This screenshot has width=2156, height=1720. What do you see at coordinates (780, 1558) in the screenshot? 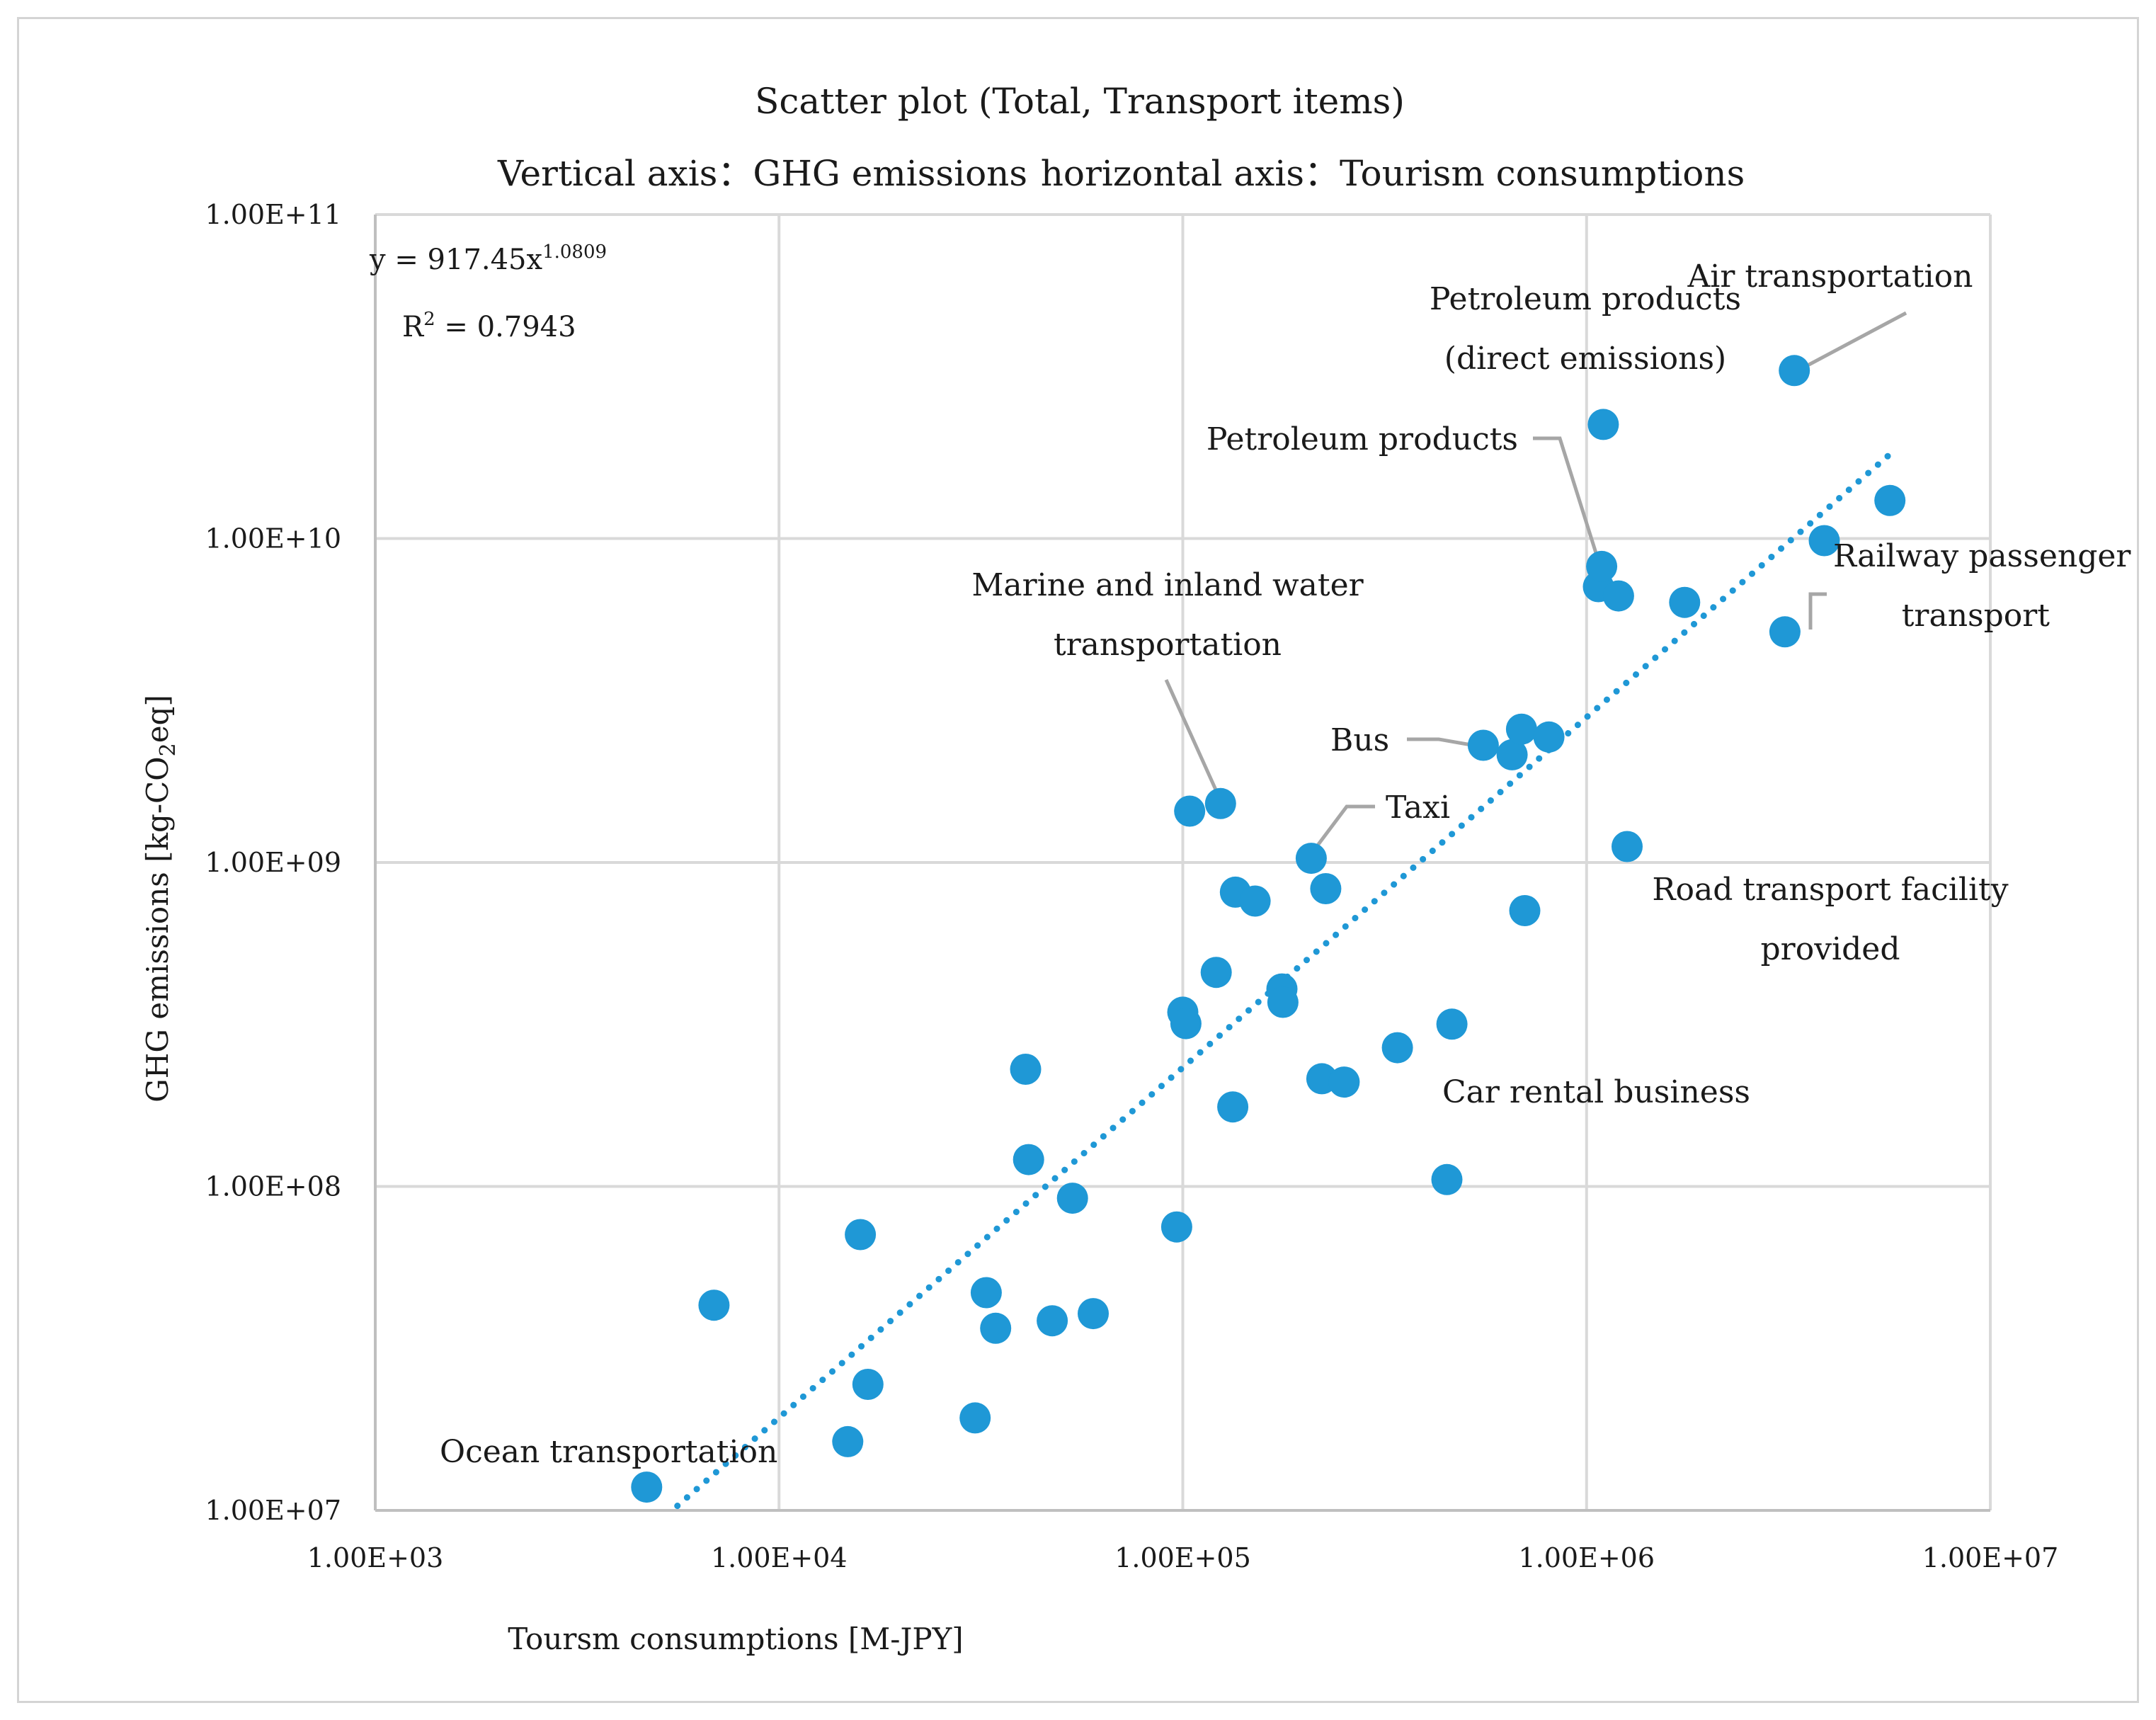
I see `x-tick-label: 1.00E+04` at bounding box center [780, 1558].